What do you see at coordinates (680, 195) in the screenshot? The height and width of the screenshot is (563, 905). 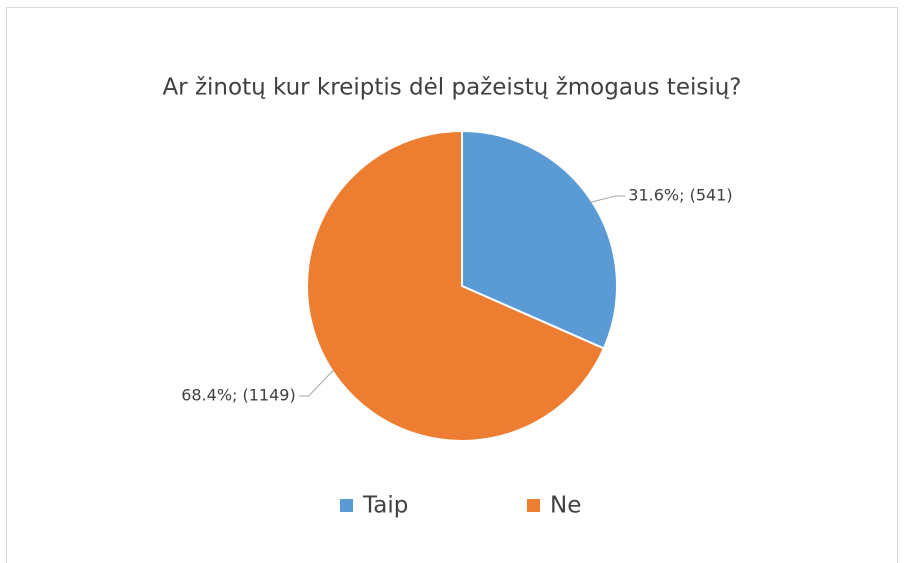 I see `data-label: 31.6%; (541)` at bounding box center [680, 195].